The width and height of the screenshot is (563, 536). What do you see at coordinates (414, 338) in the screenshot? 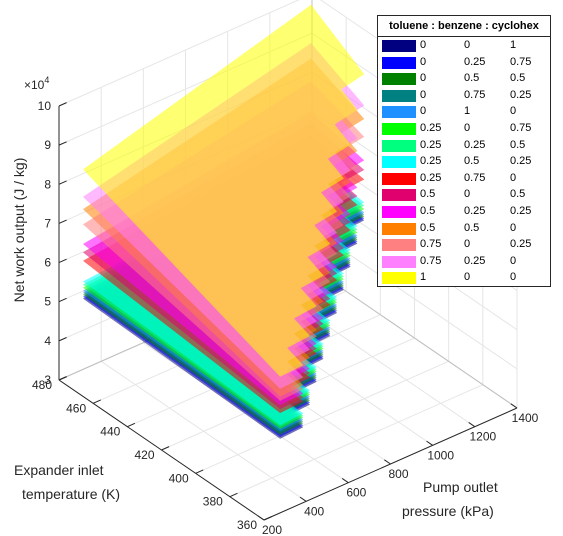
I see `box-side-bottom` at bounding box center [414, 338].